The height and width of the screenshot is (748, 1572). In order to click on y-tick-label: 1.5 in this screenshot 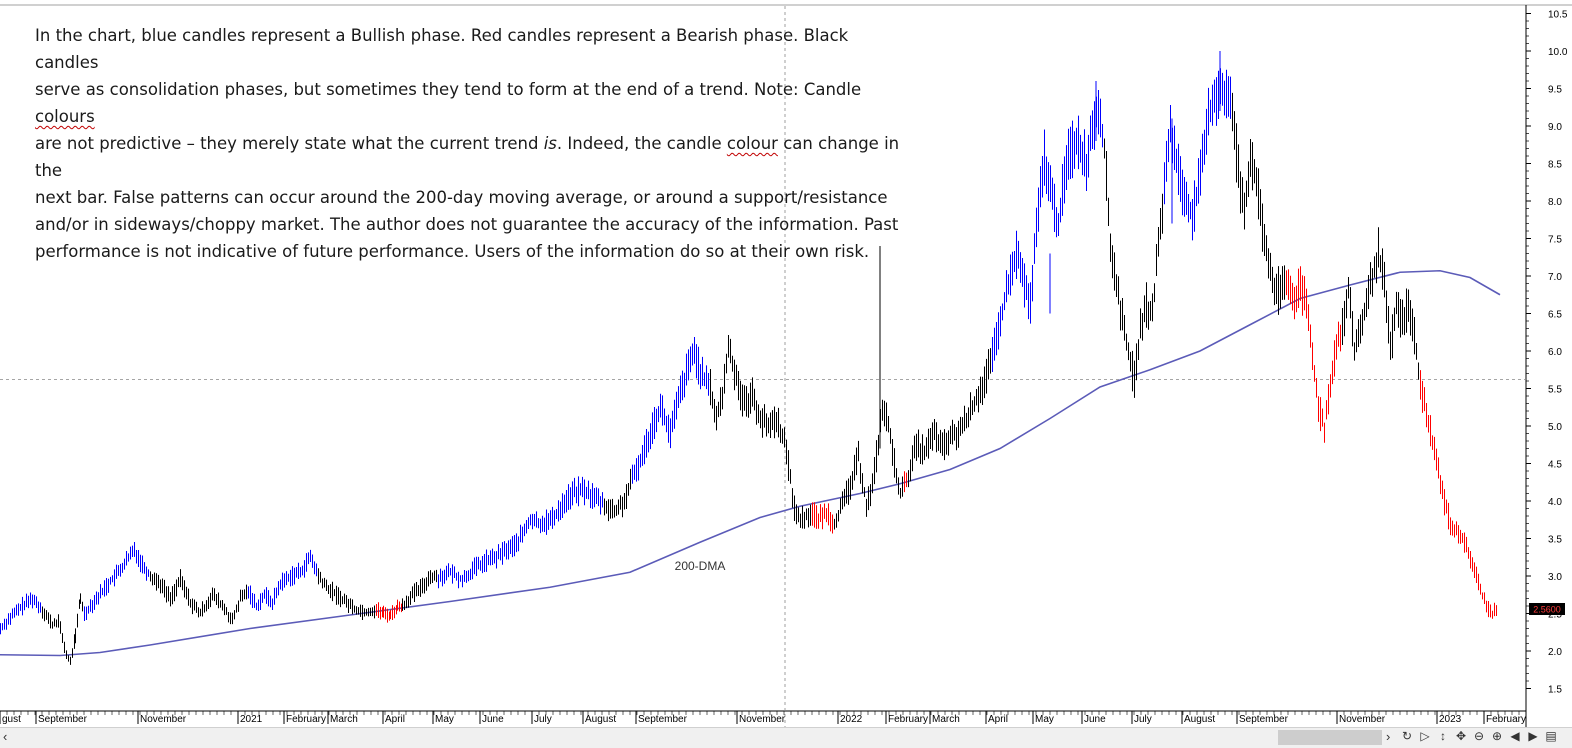, I will do `click(1555, 690)`.